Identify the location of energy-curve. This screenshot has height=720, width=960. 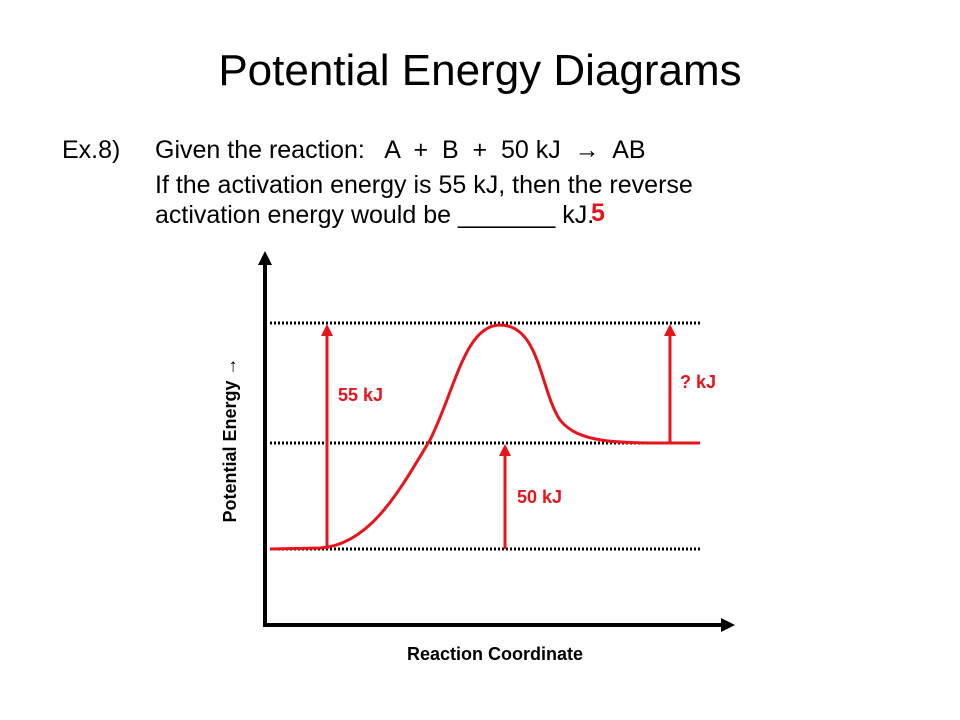
(485, 437).